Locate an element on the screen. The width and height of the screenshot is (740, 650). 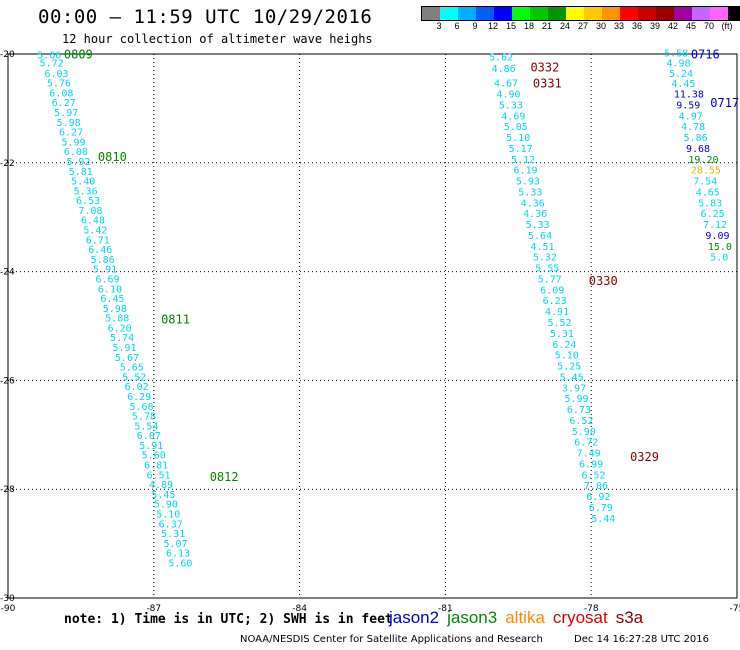
wave-height-point: 6.71 is located at coordinates (98, 240).